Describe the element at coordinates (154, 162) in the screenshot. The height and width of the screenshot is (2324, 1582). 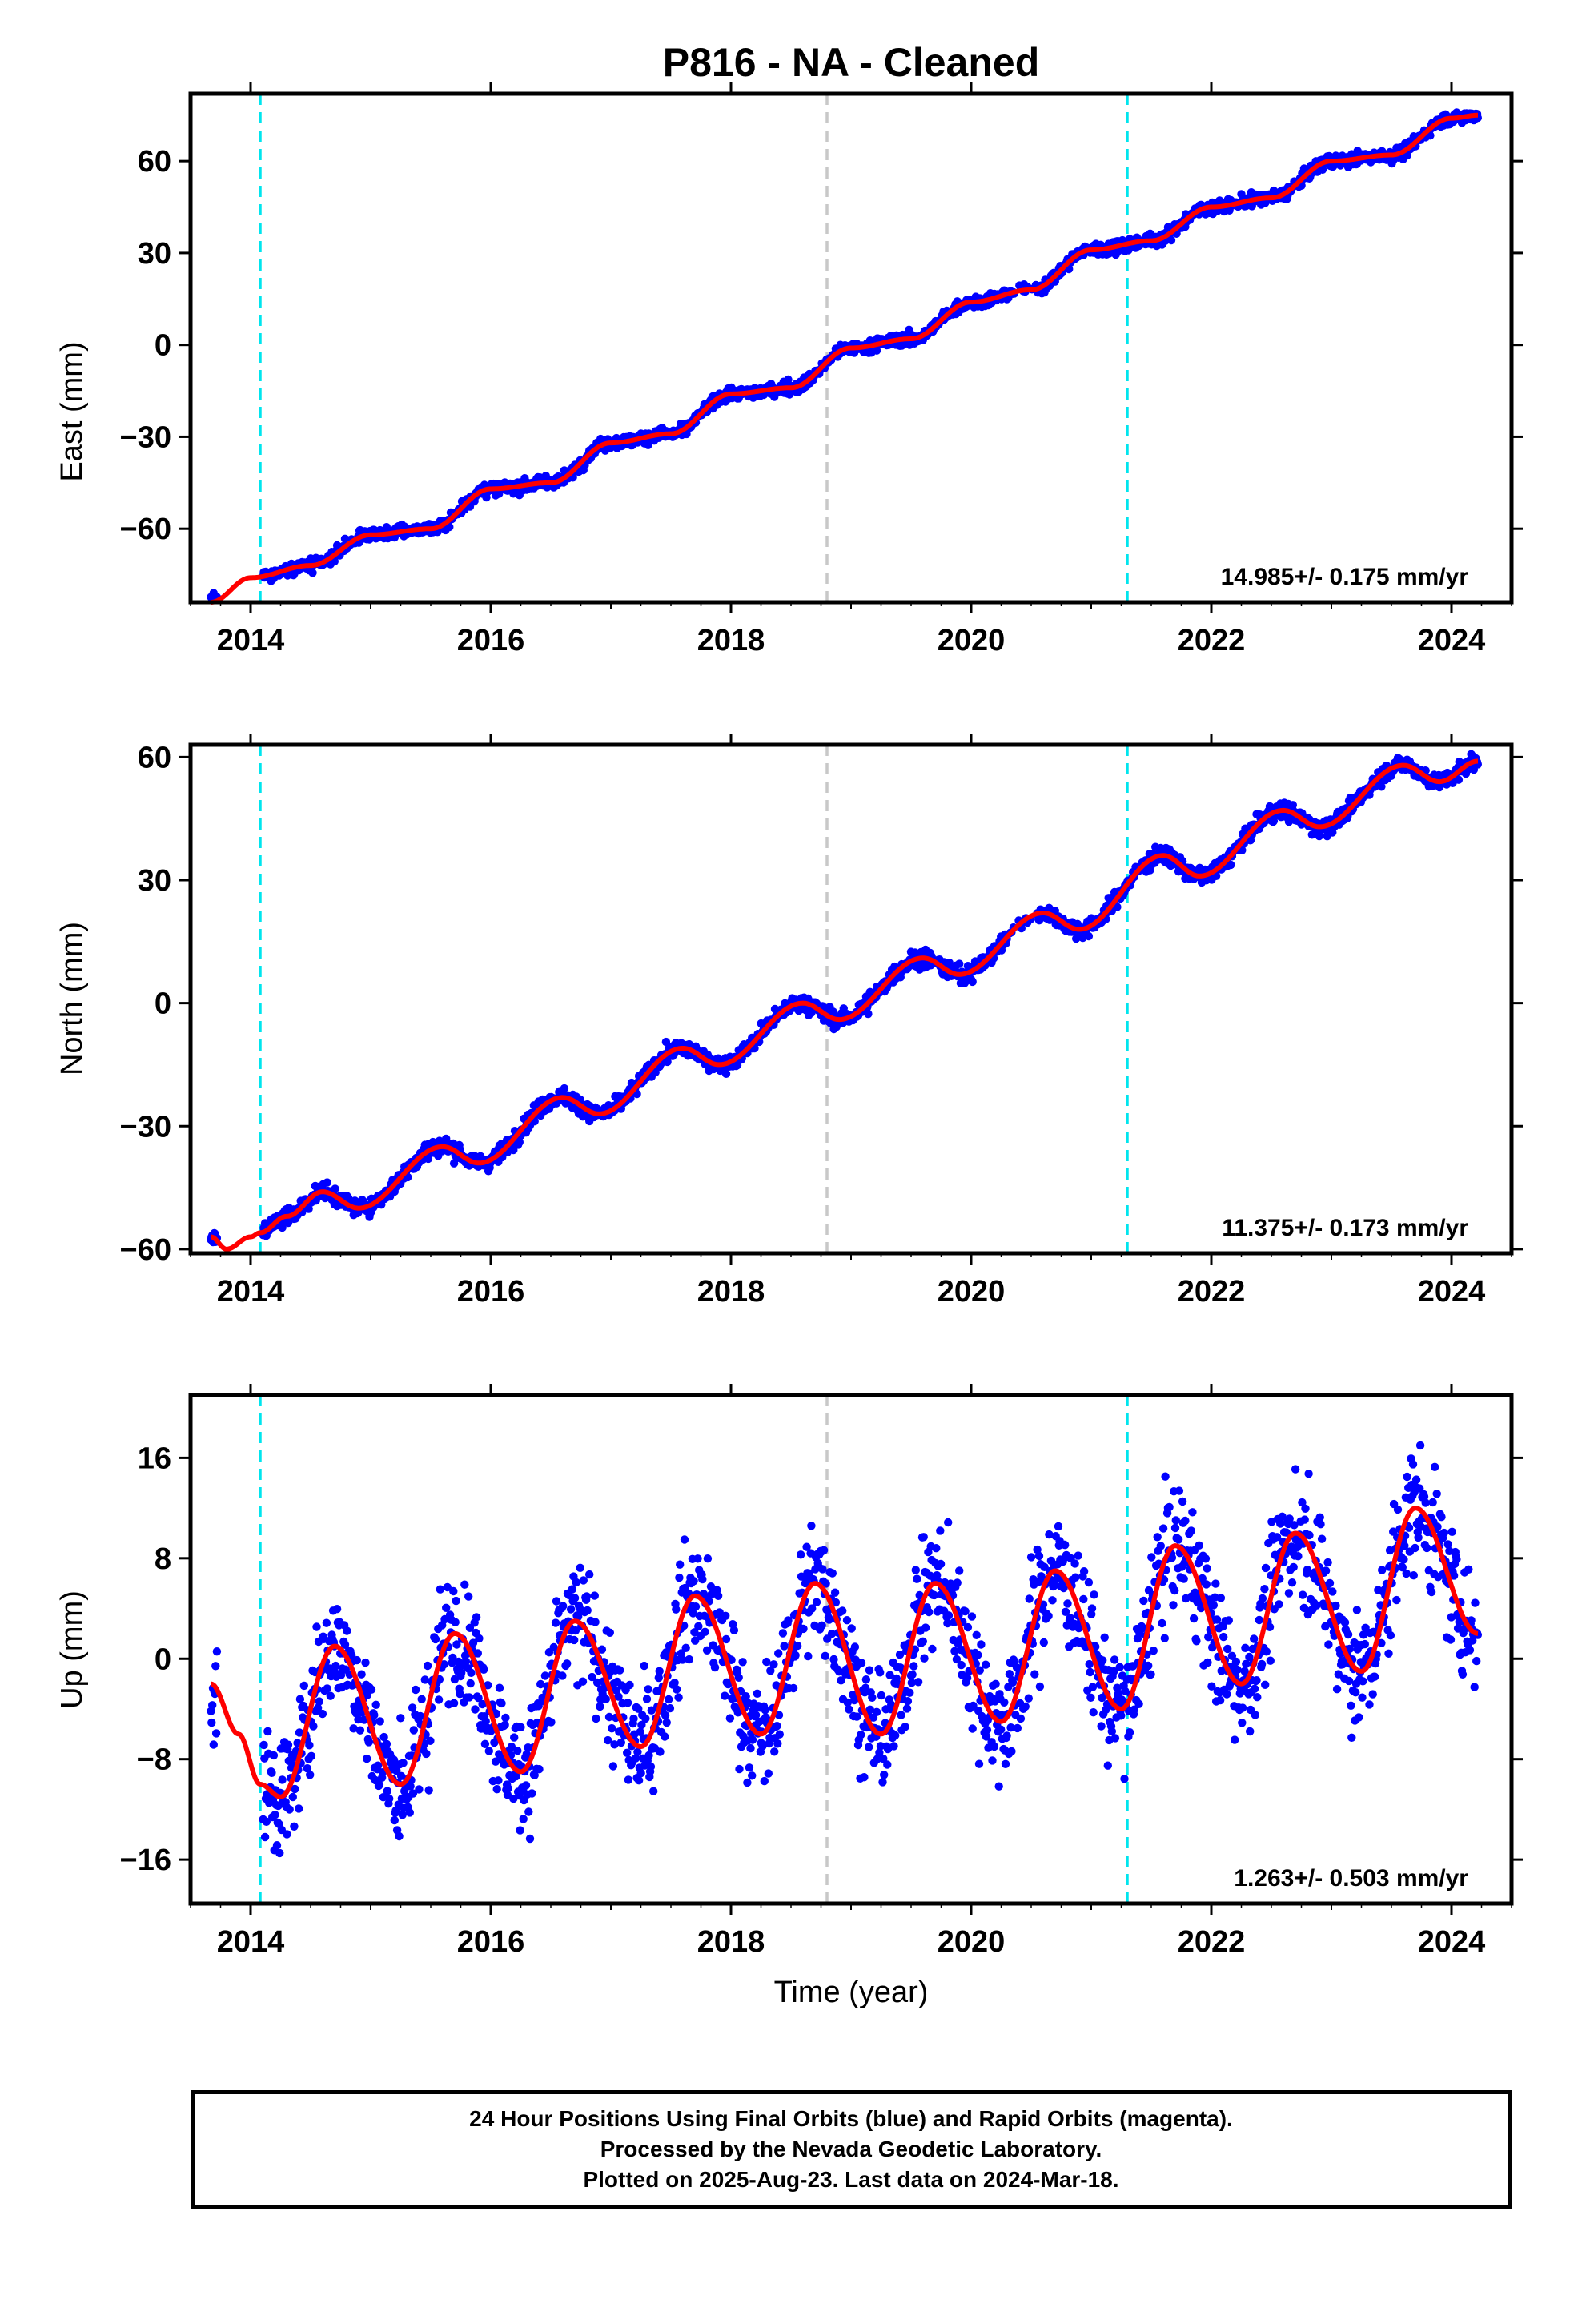
I see `y-tick-label: 60` at that location.